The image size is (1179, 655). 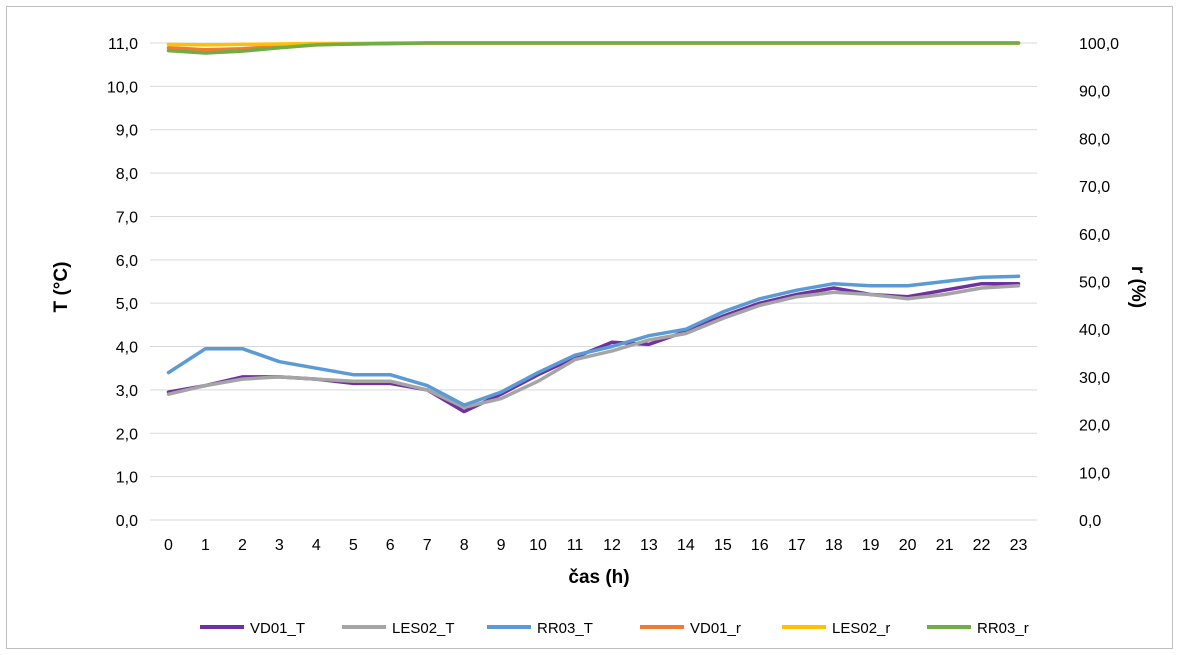 What do you see at coordinates (723, 545) in the screenshot?
I see `x-tick-label: 15` at bounding box center [723, 545].